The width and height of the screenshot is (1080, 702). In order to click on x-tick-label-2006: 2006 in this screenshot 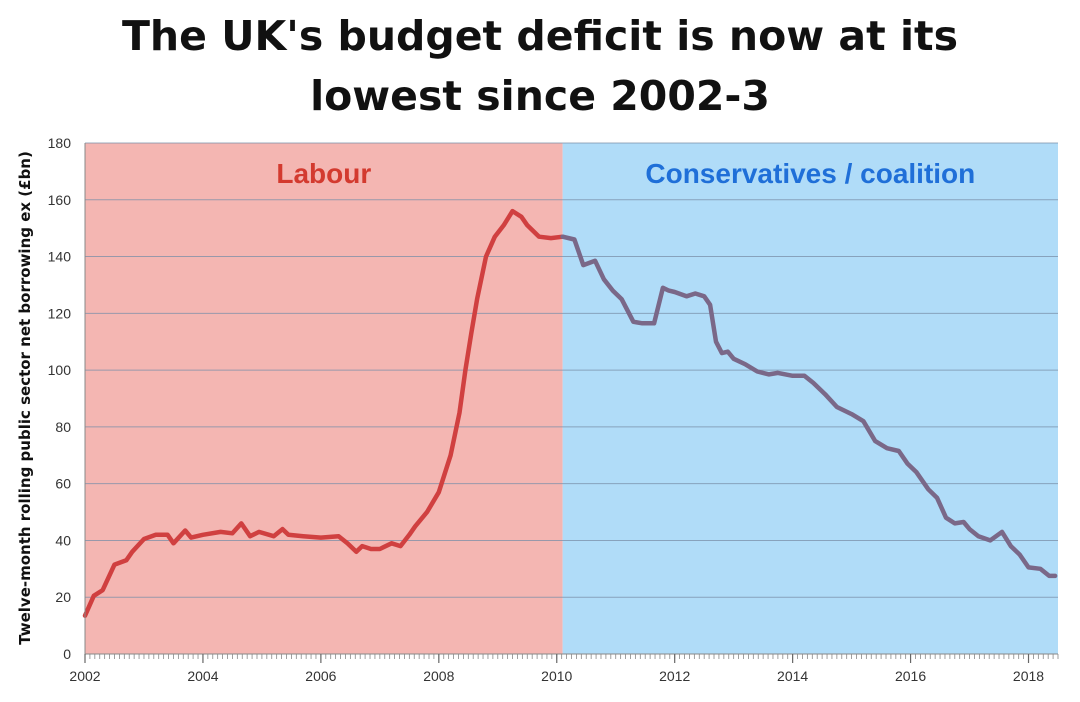, I will do `click(320, 676)`.